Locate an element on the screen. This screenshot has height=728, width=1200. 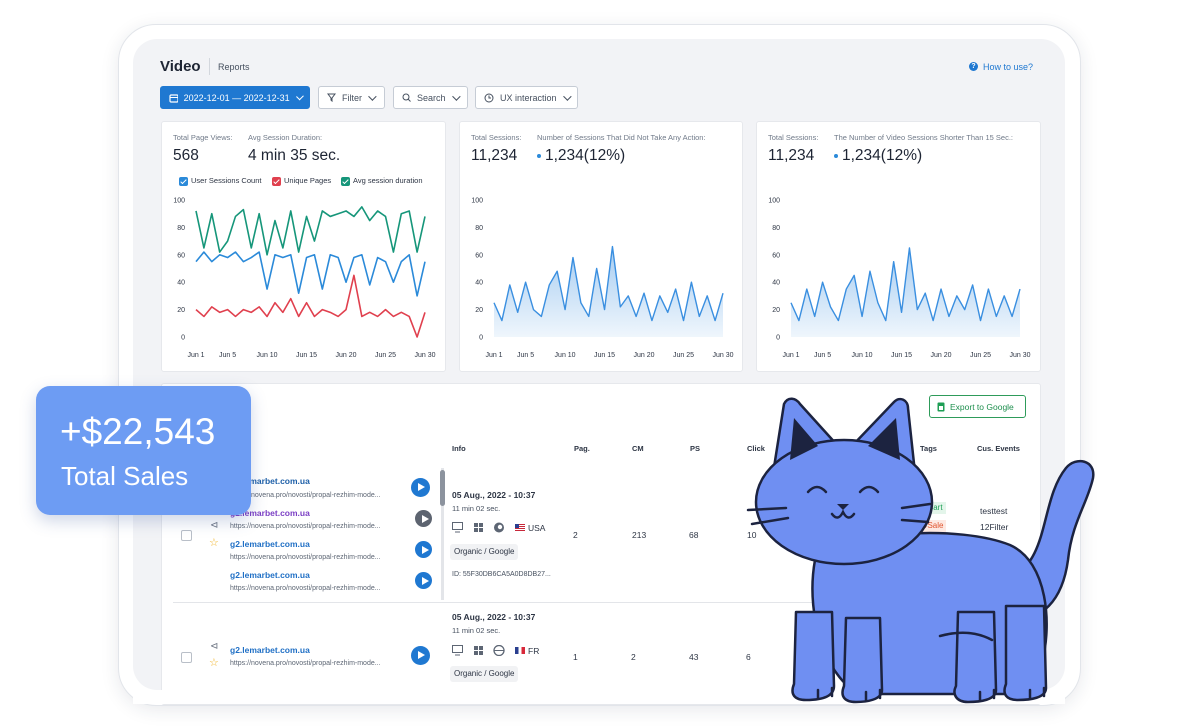
help-link: How to use? is located at coordinates (1008, 67).